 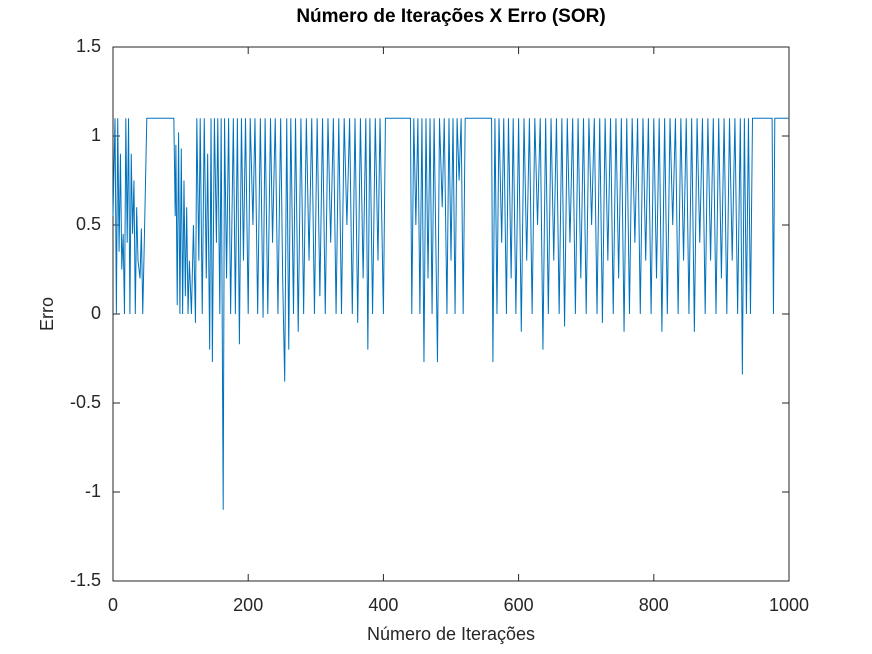 I want to click on x-tick-label: 600, so click(x=519, y=605).